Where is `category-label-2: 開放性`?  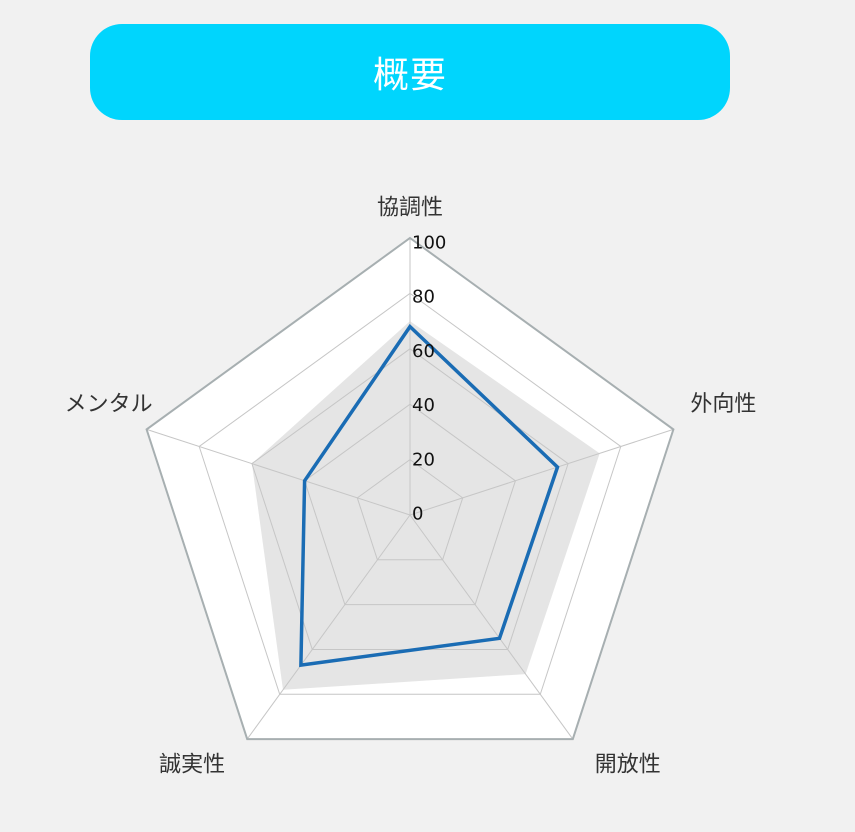
category-label-2: 開放性 is located at coordinates (628, 765).